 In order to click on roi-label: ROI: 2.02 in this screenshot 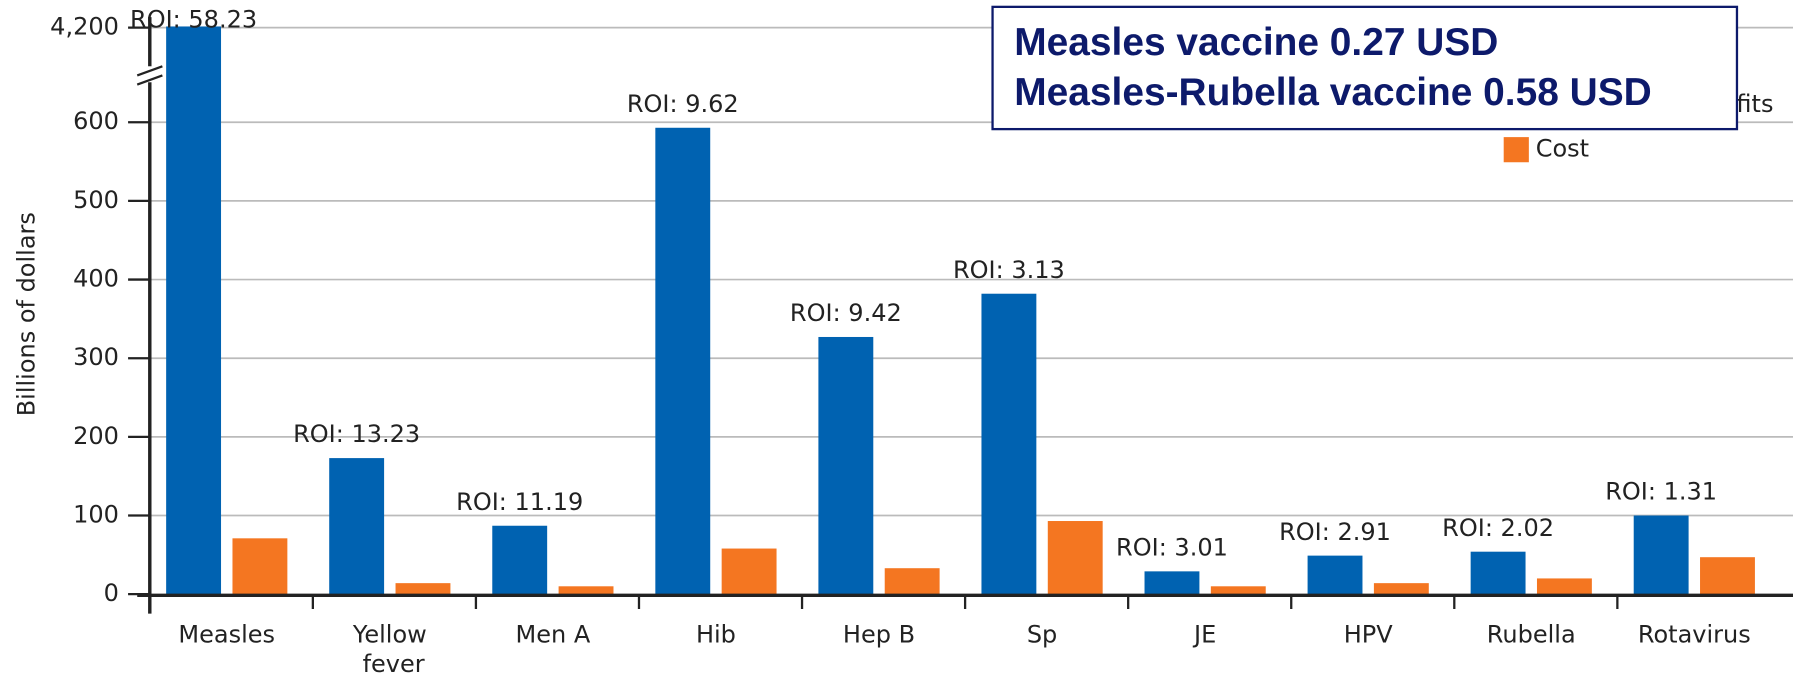, I will do `click(1498, 528)`.